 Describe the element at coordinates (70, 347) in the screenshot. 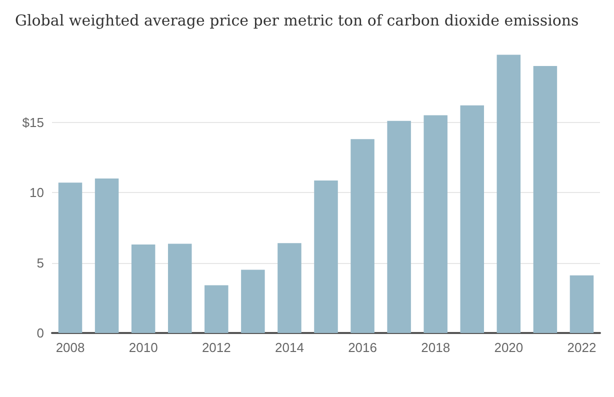

I see `x-tick-label: 2008` at that location.